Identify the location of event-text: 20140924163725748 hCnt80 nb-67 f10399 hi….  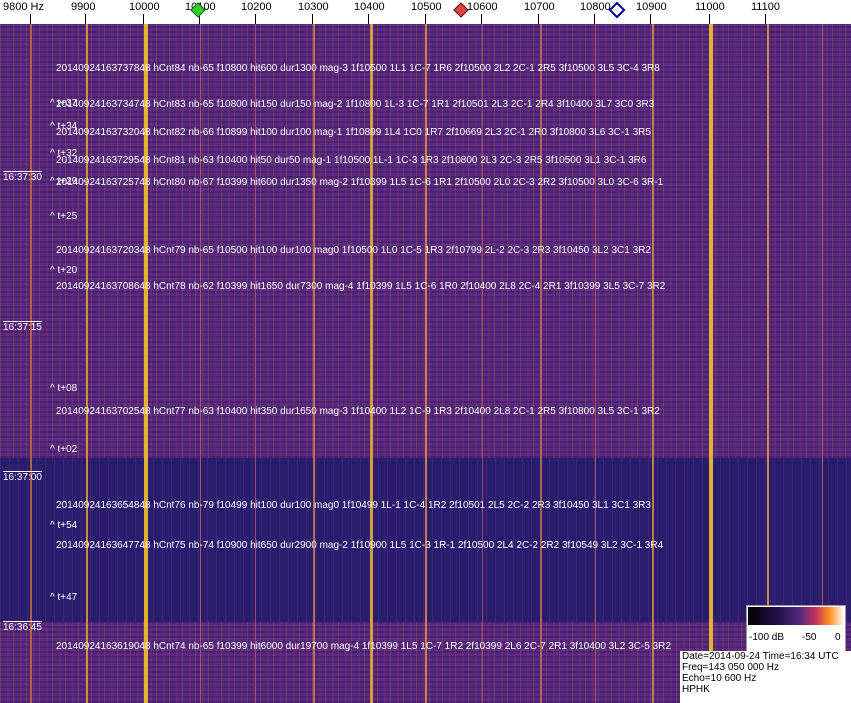
(360, 182).